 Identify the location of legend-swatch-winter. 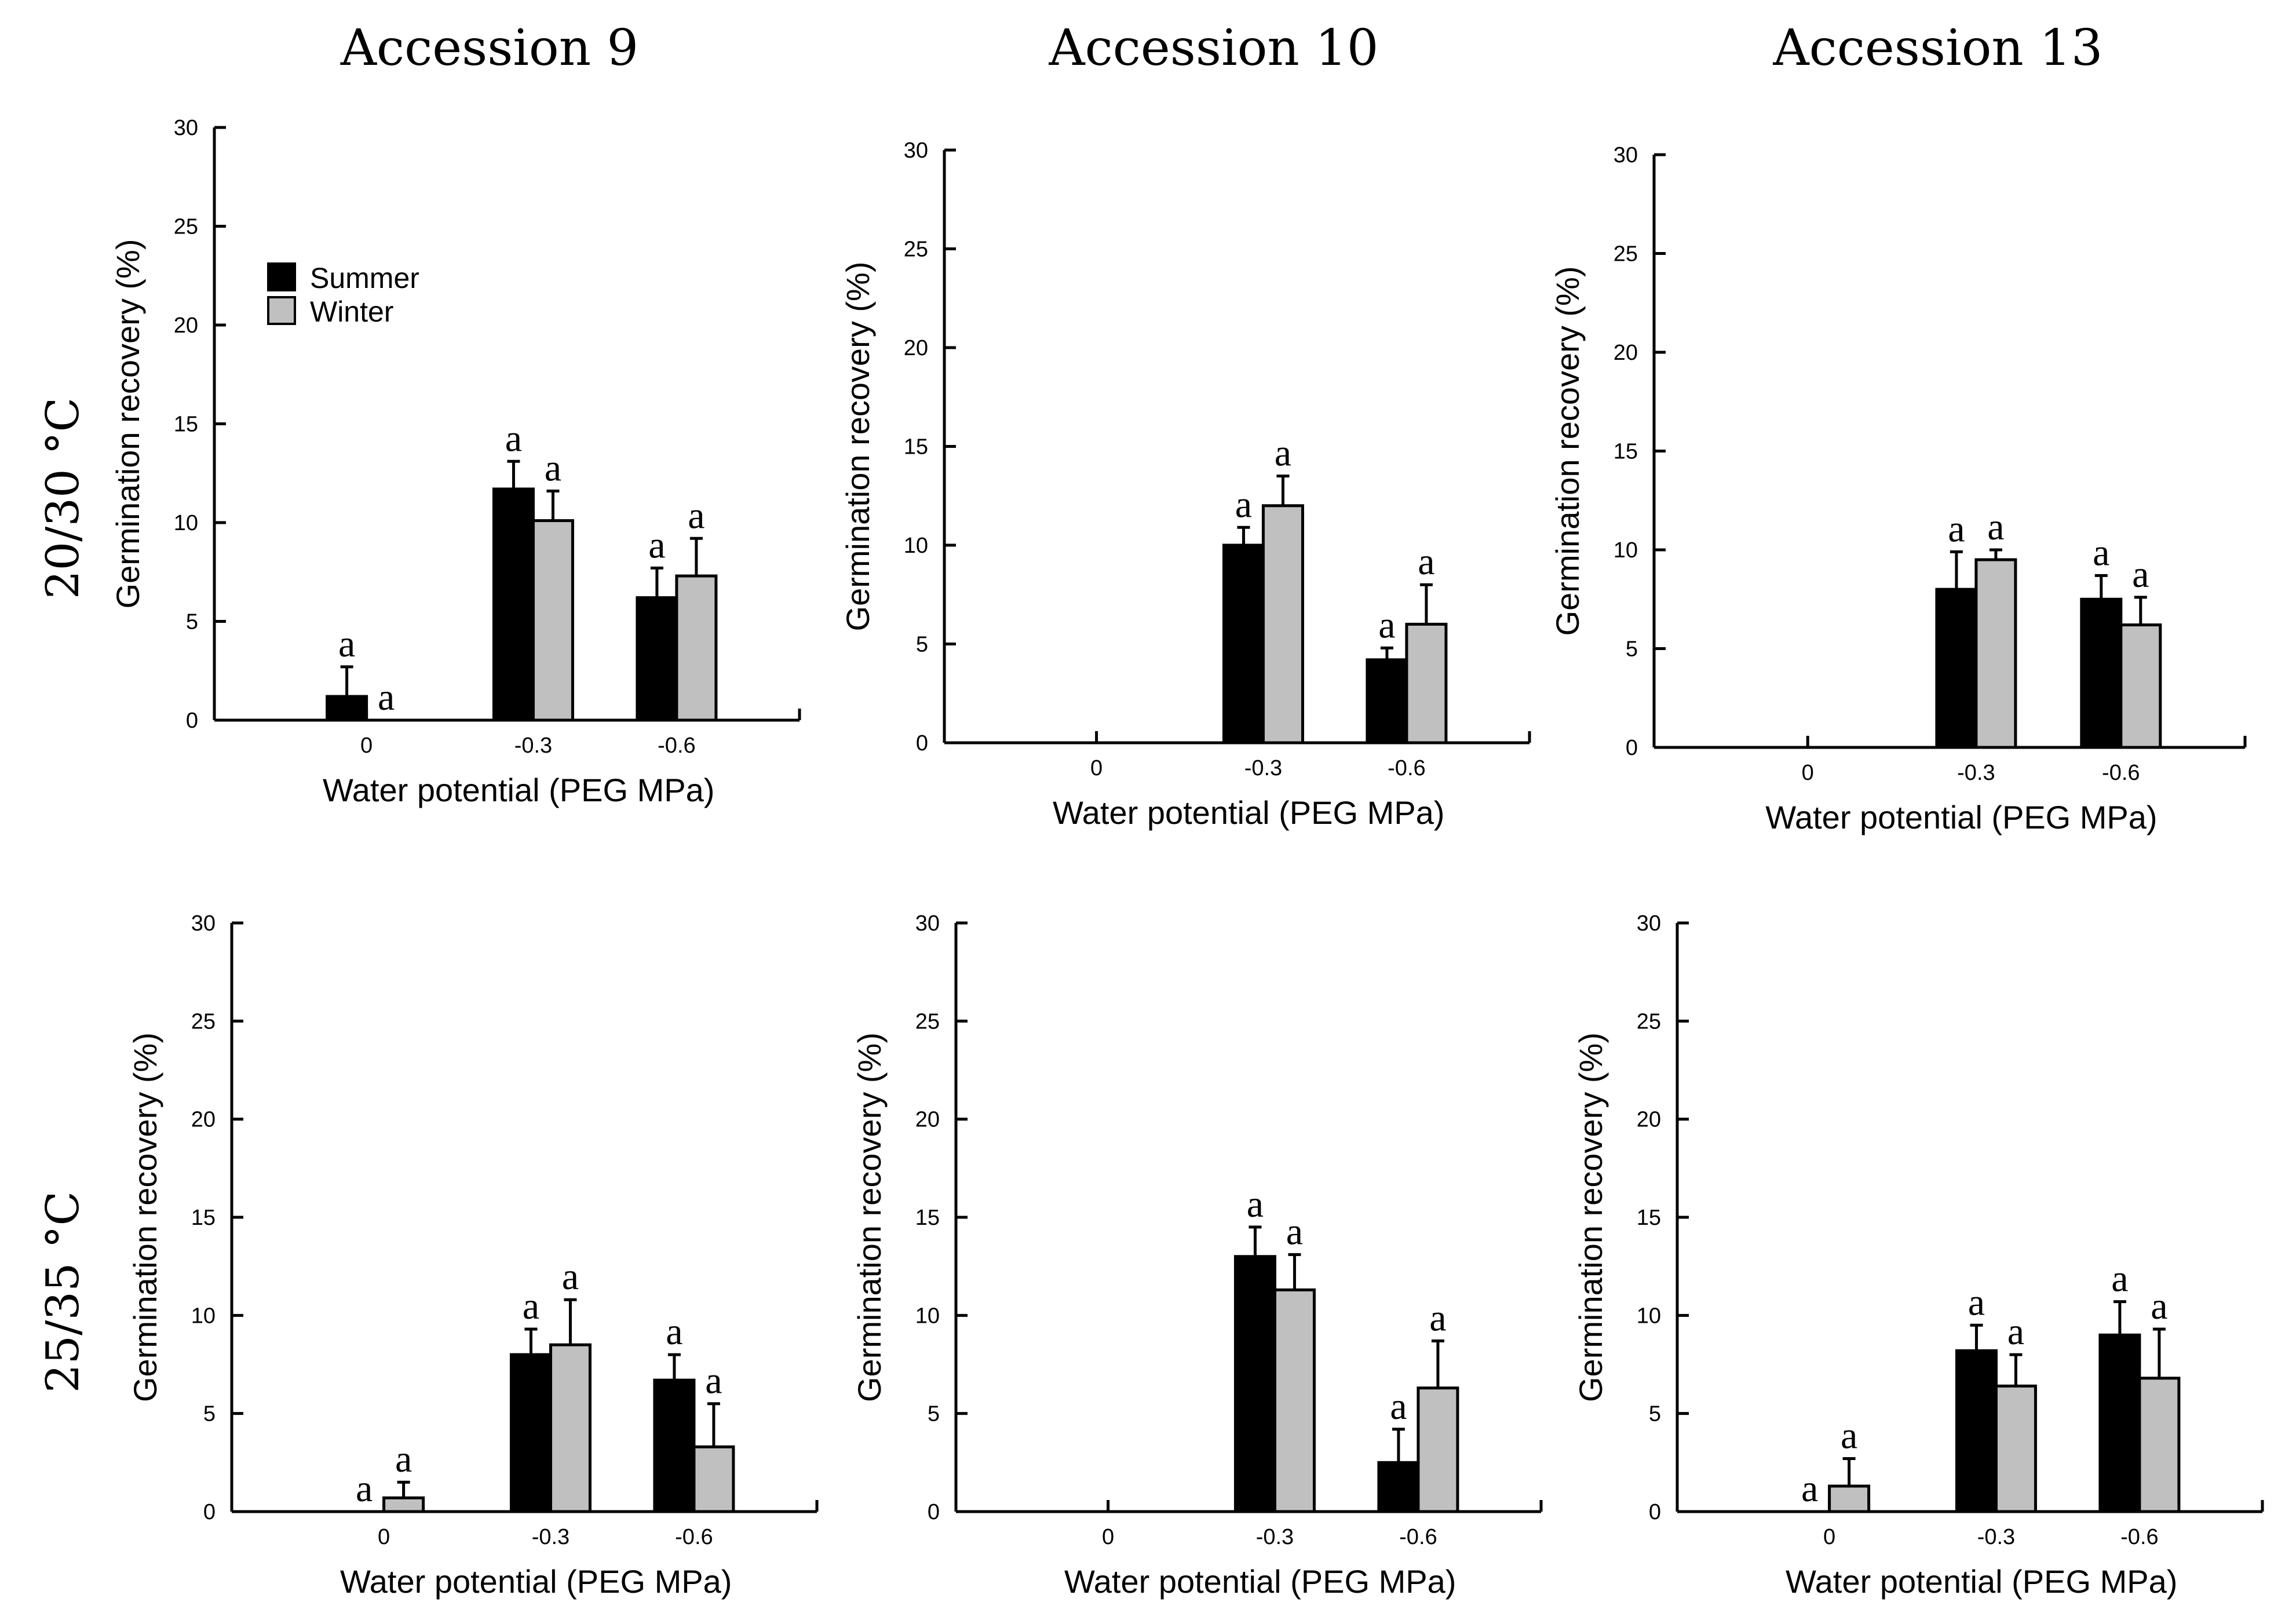
(281, 310).